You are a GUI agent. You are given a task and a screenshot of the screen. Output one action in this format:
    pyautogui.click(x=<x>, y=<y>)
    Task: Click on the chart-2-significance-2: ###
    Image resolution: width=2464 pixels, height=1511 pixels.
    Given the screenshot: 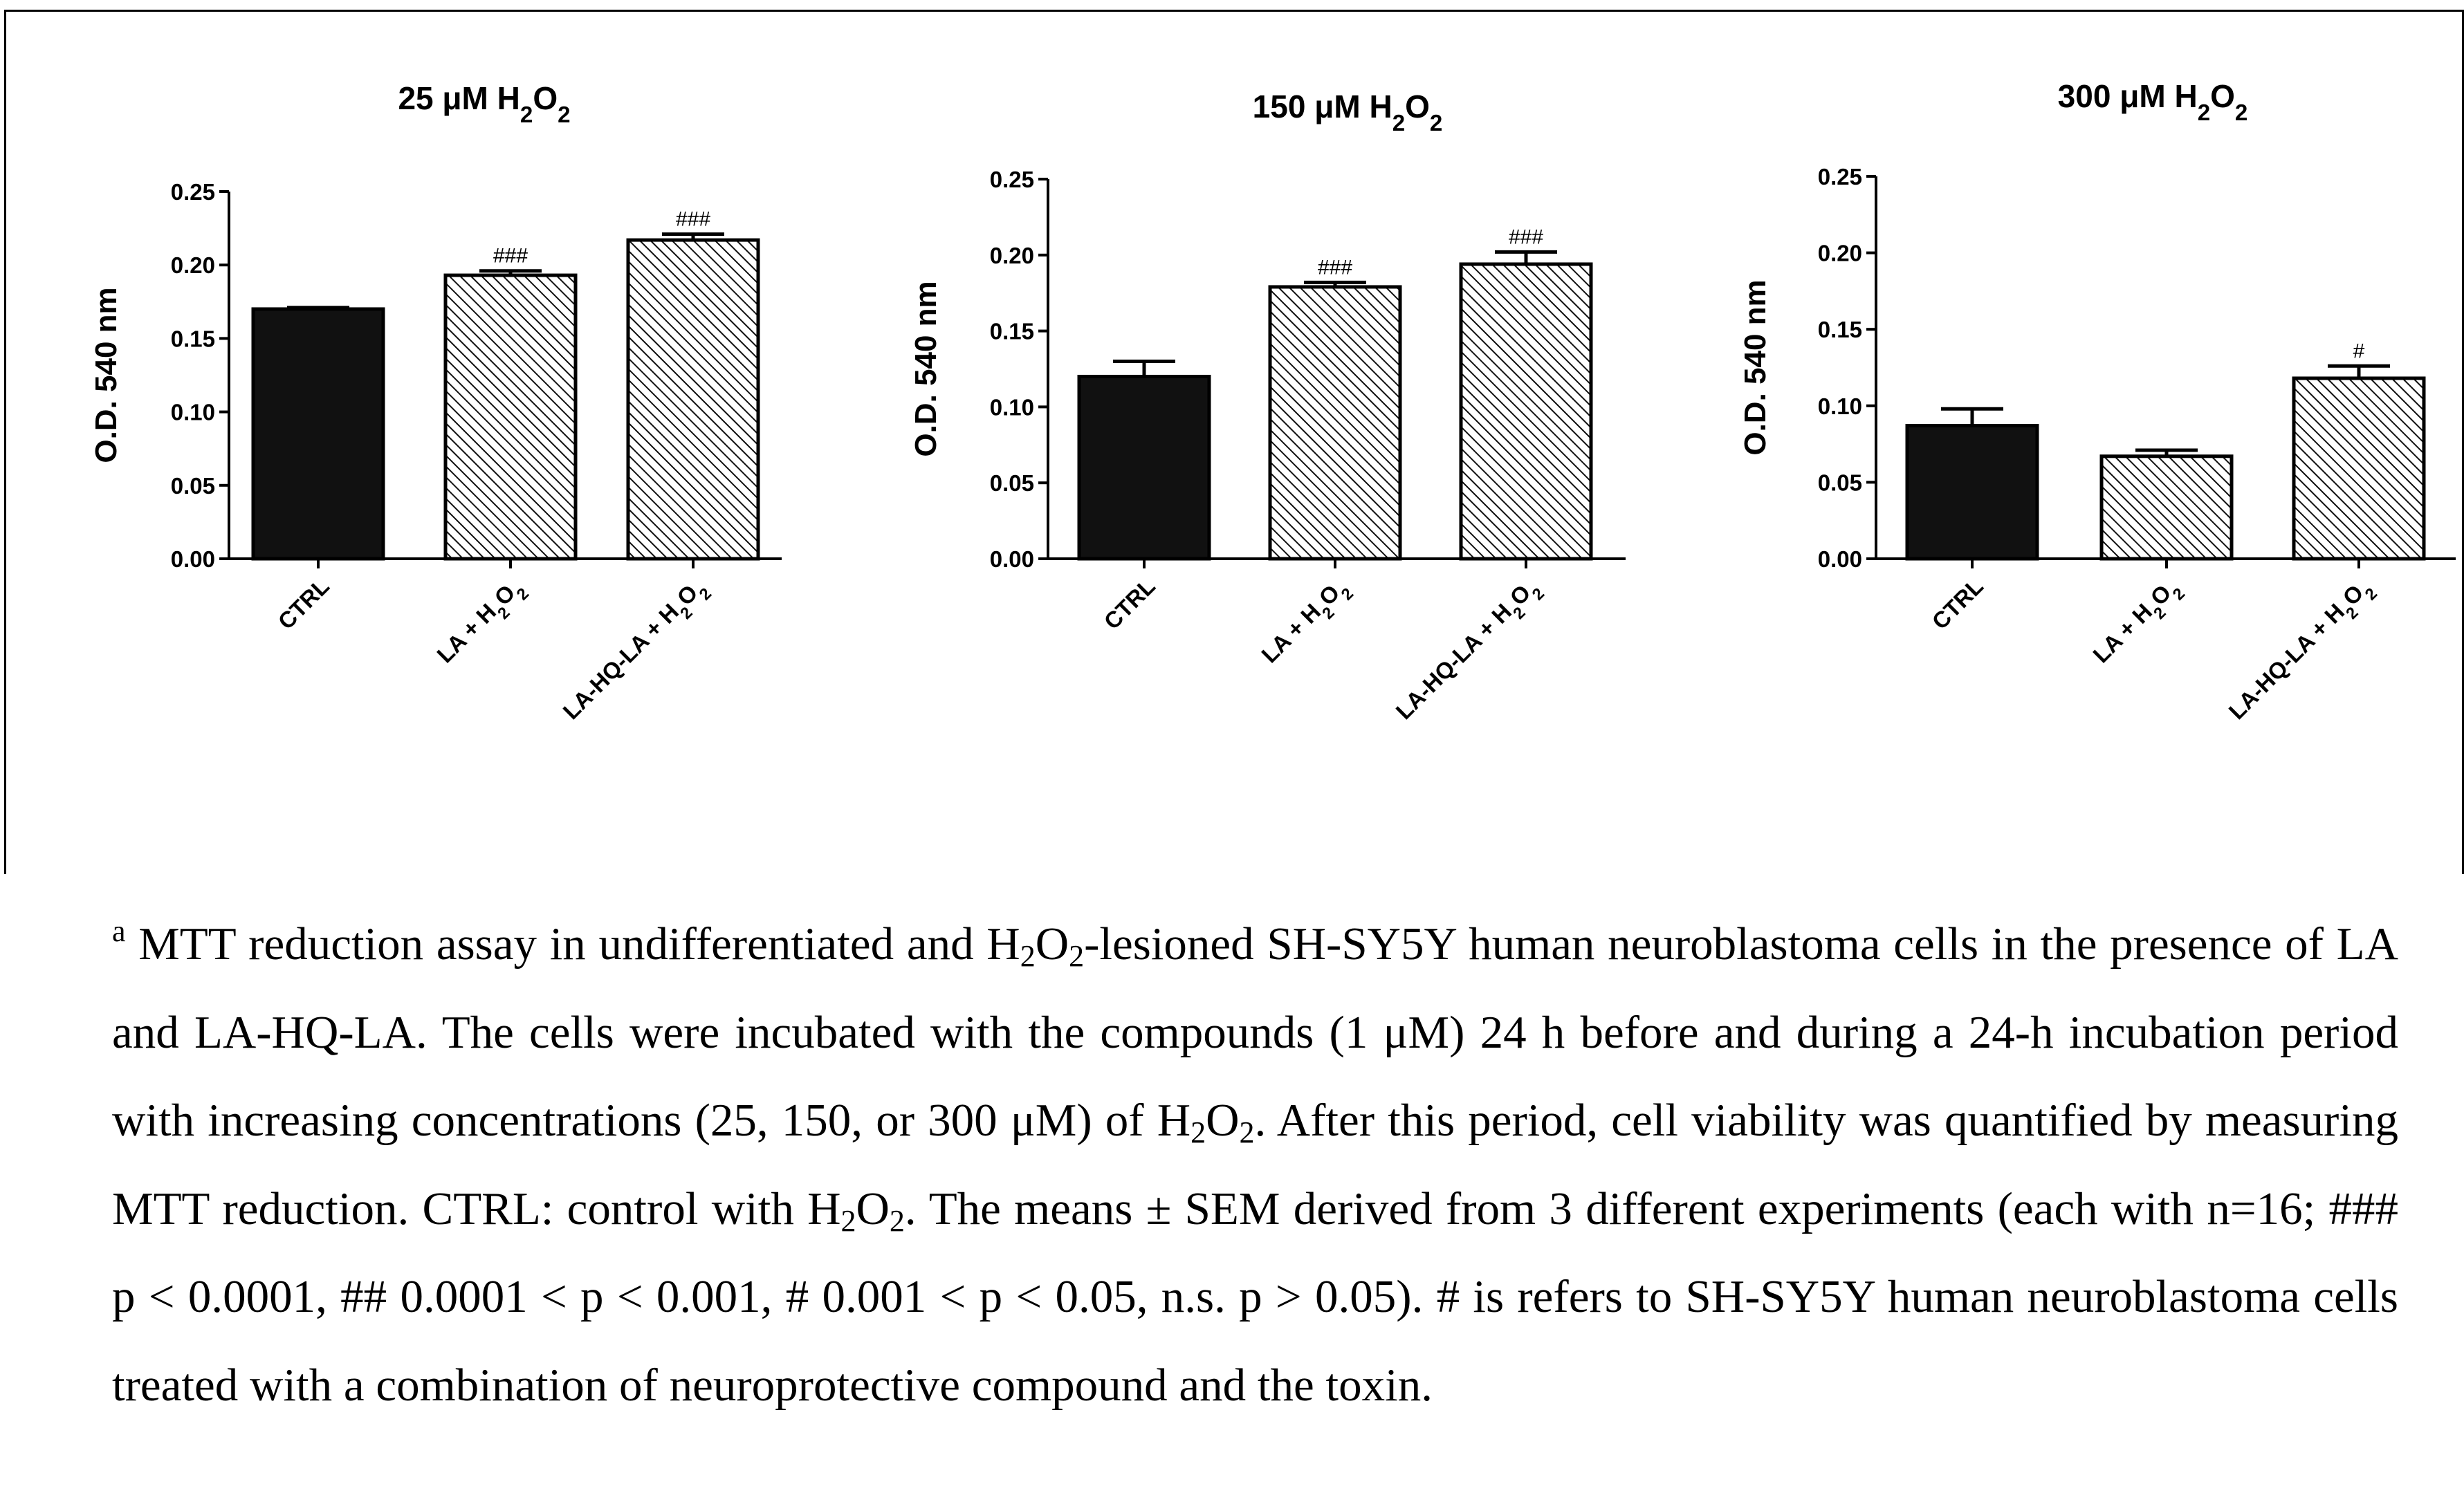 What is the action you would take?
    pyautogui.click(x=1335, y=267)
    